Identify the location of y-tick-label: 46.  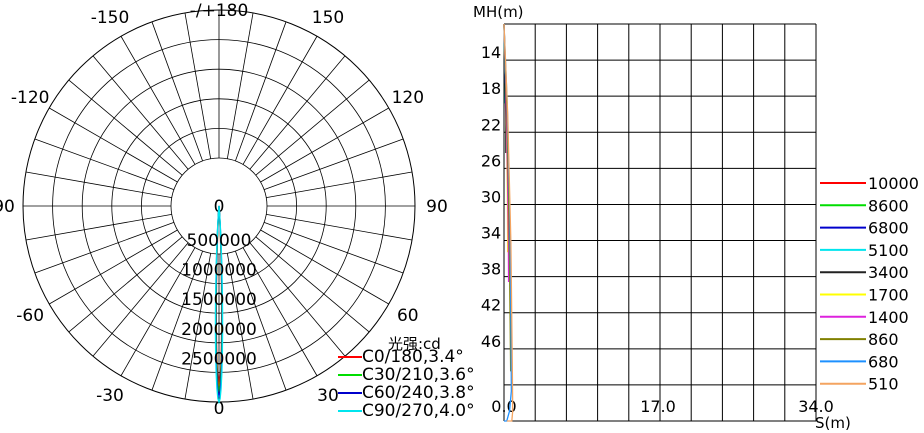
(491, 341).